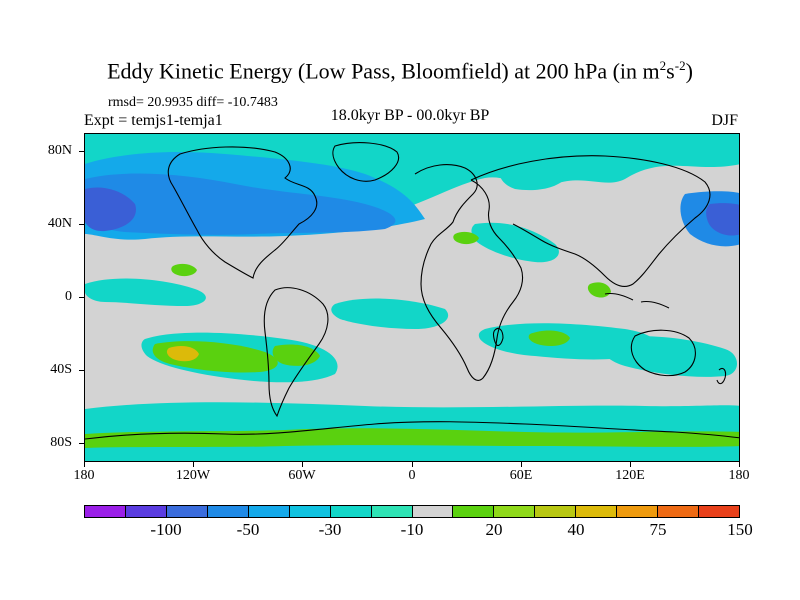  I want to click on colorbar, so click(412, 511).